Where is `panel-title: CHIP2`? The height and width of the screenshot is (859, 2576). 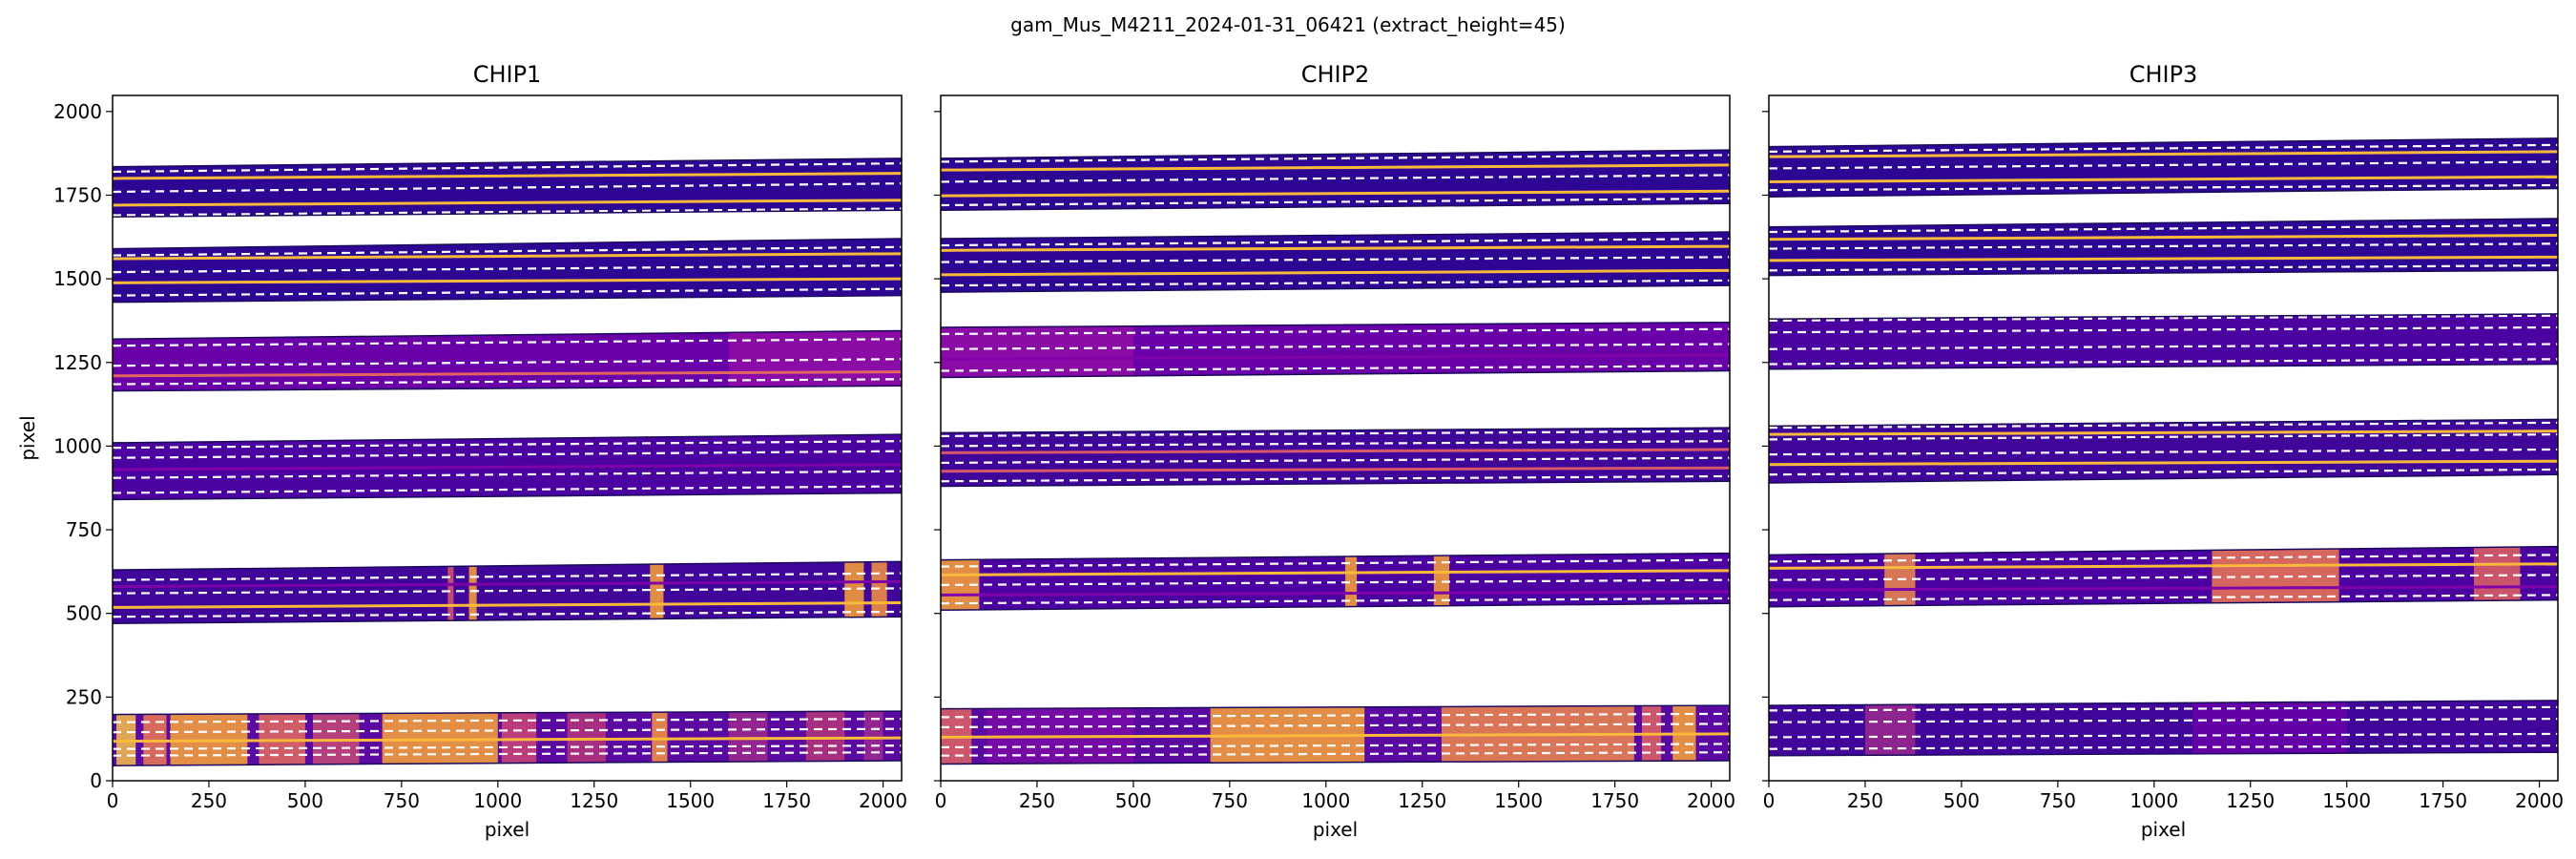
panel-title: CHIP2 is located at coordinates (1335, 74).